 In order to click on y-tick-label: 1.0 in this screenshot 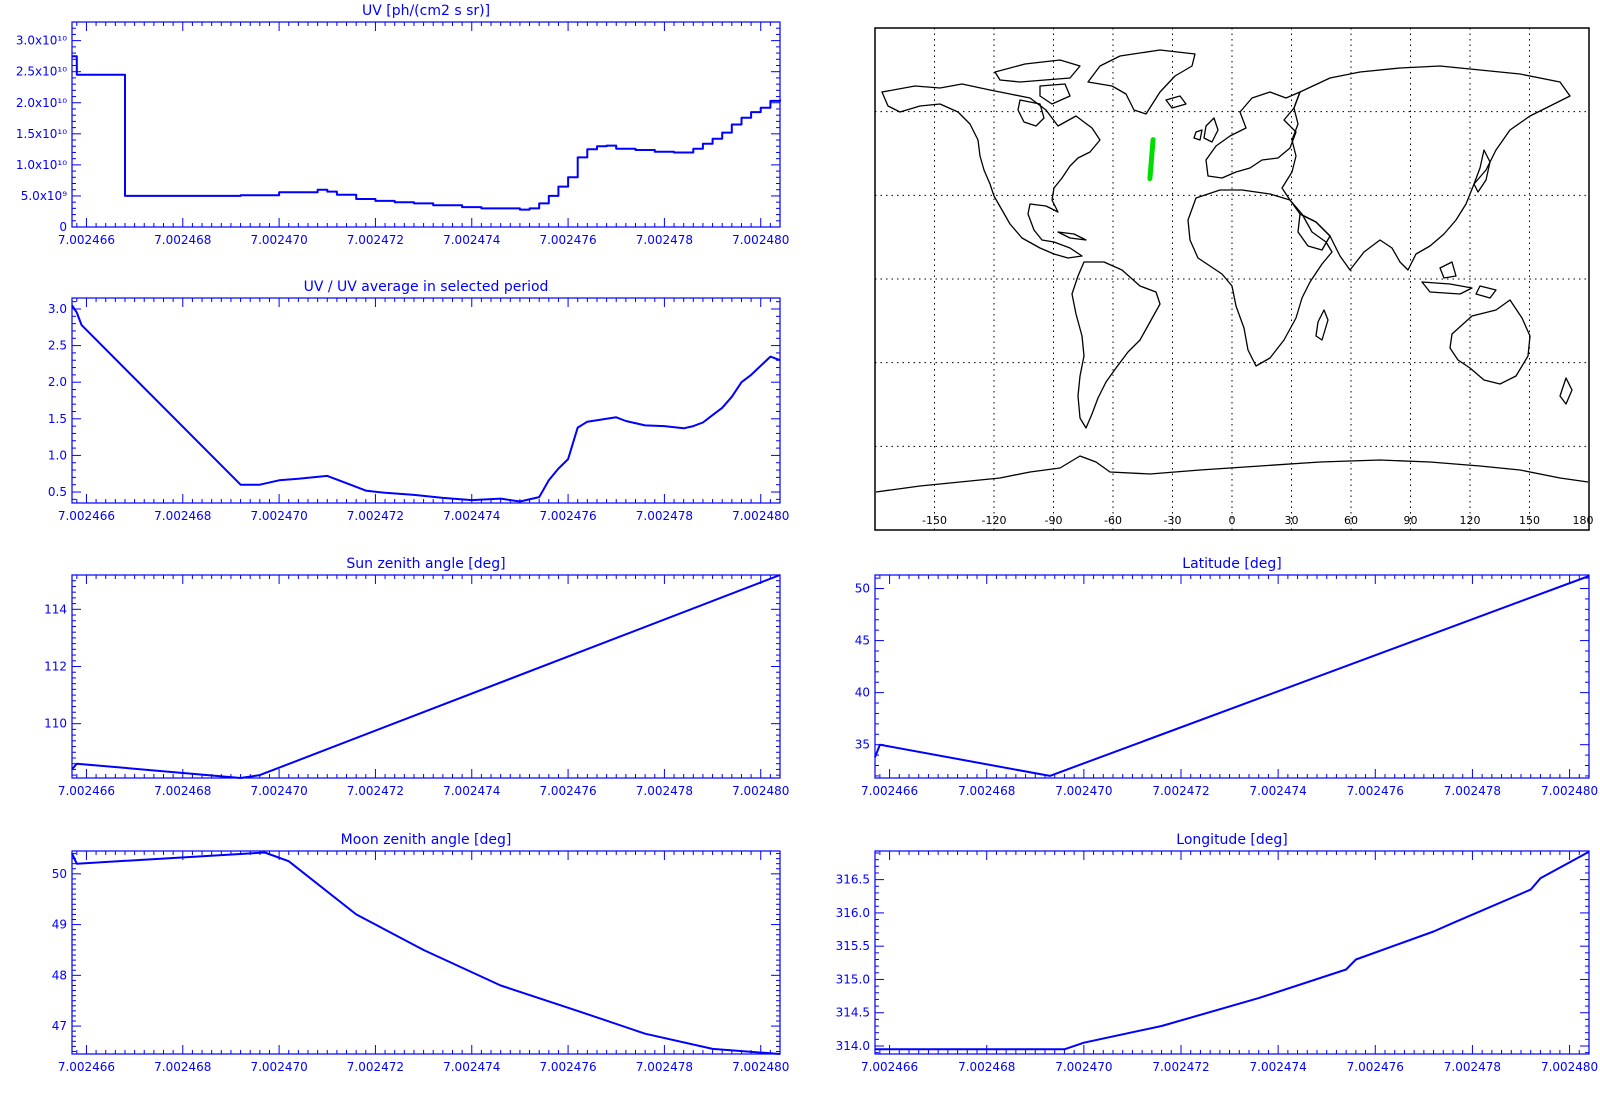, I will do `click(57, 455)`.